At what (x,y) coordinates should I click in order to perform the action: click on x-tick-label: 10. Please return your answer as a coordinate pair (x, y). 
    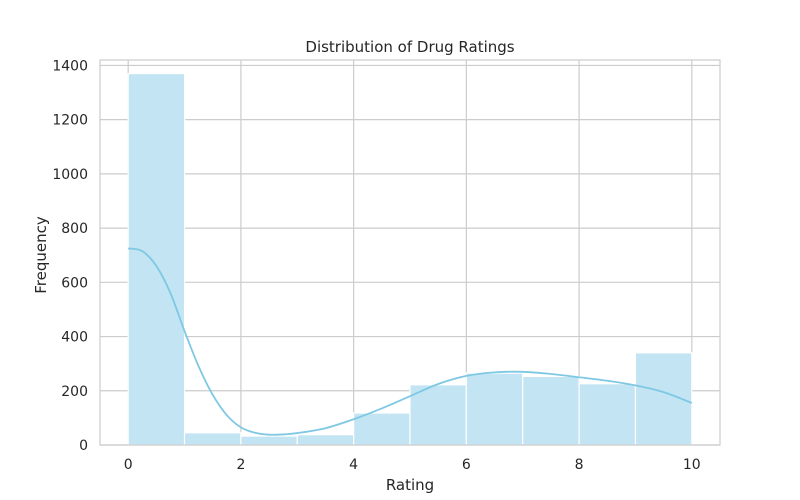
    Looking at the image, I should click on (692, 465).